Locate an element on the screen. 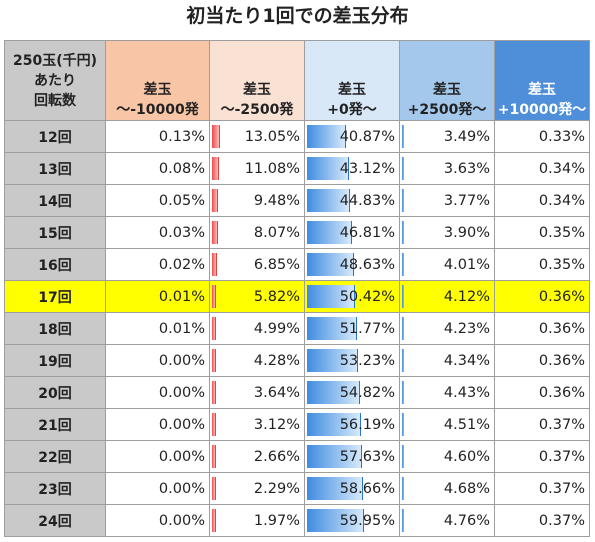 The height and width of the screenshot is (542, 595). row-label: 19回 is located at coordinates (55, 360).